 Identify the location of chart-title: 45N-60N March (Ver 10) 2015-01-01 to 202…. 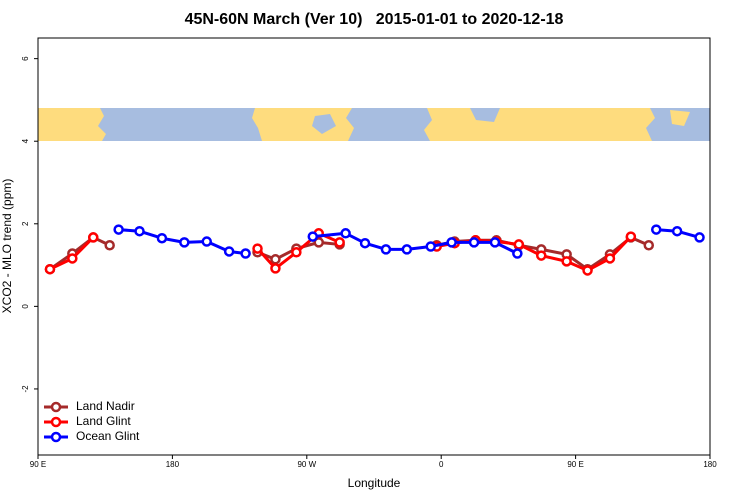
(374, 19).